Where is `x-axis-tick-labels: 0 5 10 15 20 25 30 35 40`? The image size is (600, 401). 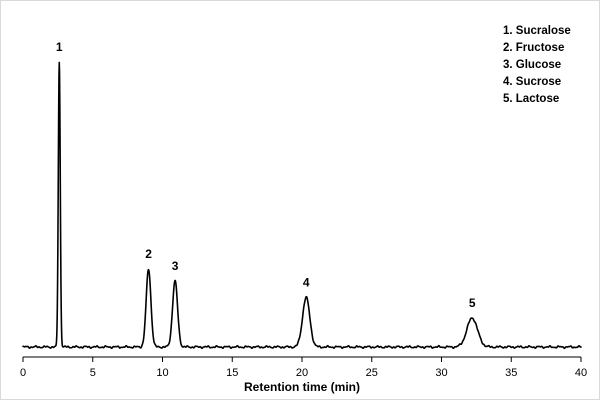 x-axis-tick-labels: 0 5 10 15 20 25 30 35 40 is located at coordinates (303, 373).